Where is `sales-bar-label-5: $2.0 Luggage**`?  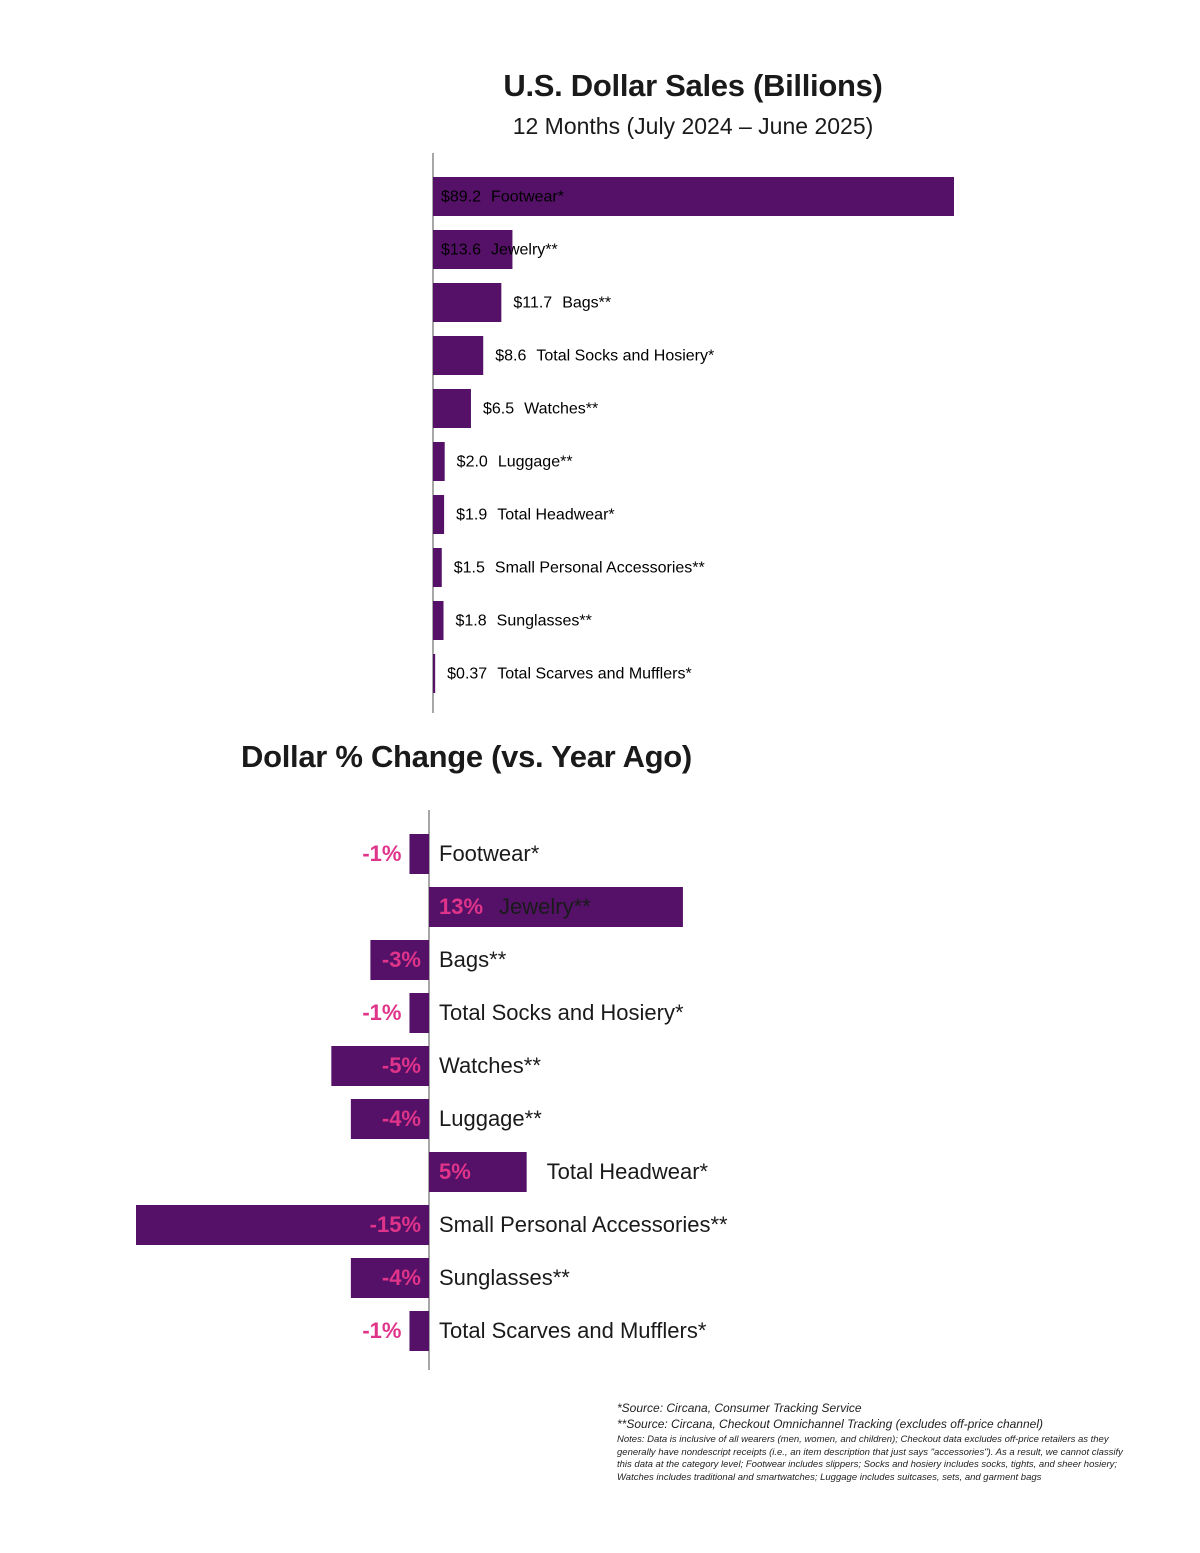
sales-bar-label-5: $2.0 Luggage** is located at coordinates (515, 462).